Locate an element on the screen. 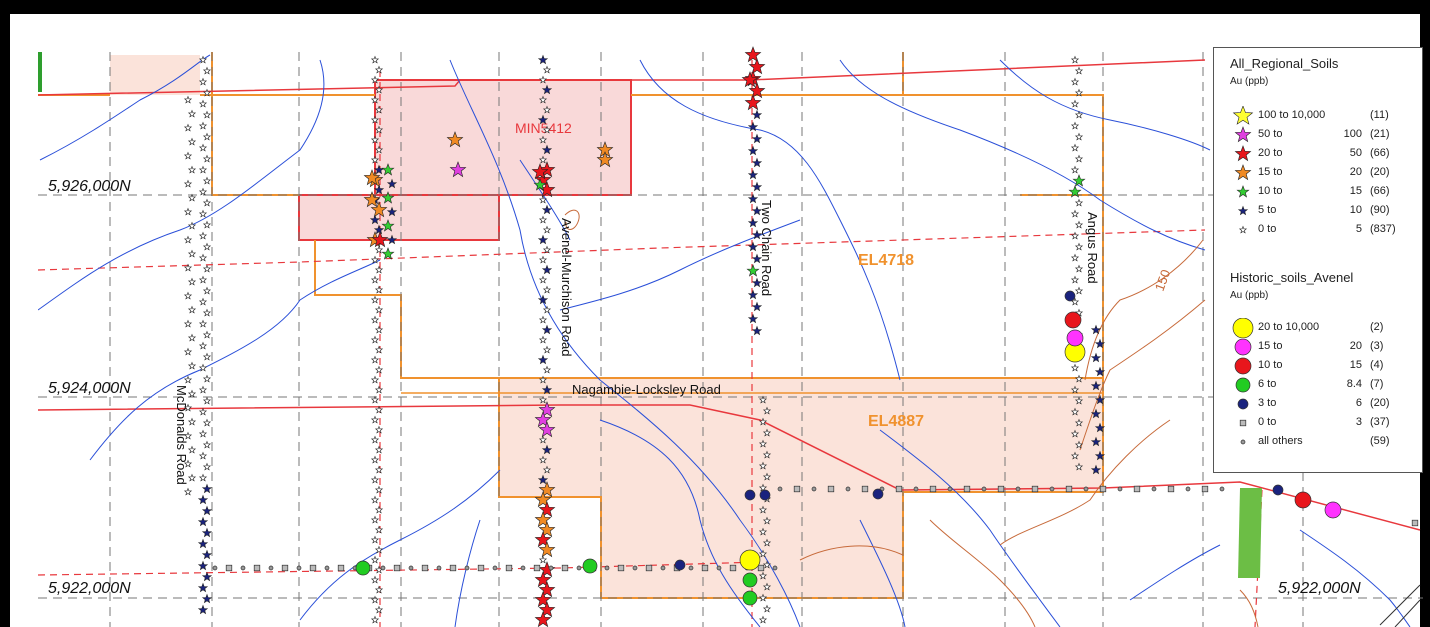  tenement-label-el4718: EL4718 is located at coordinates (886, 260).